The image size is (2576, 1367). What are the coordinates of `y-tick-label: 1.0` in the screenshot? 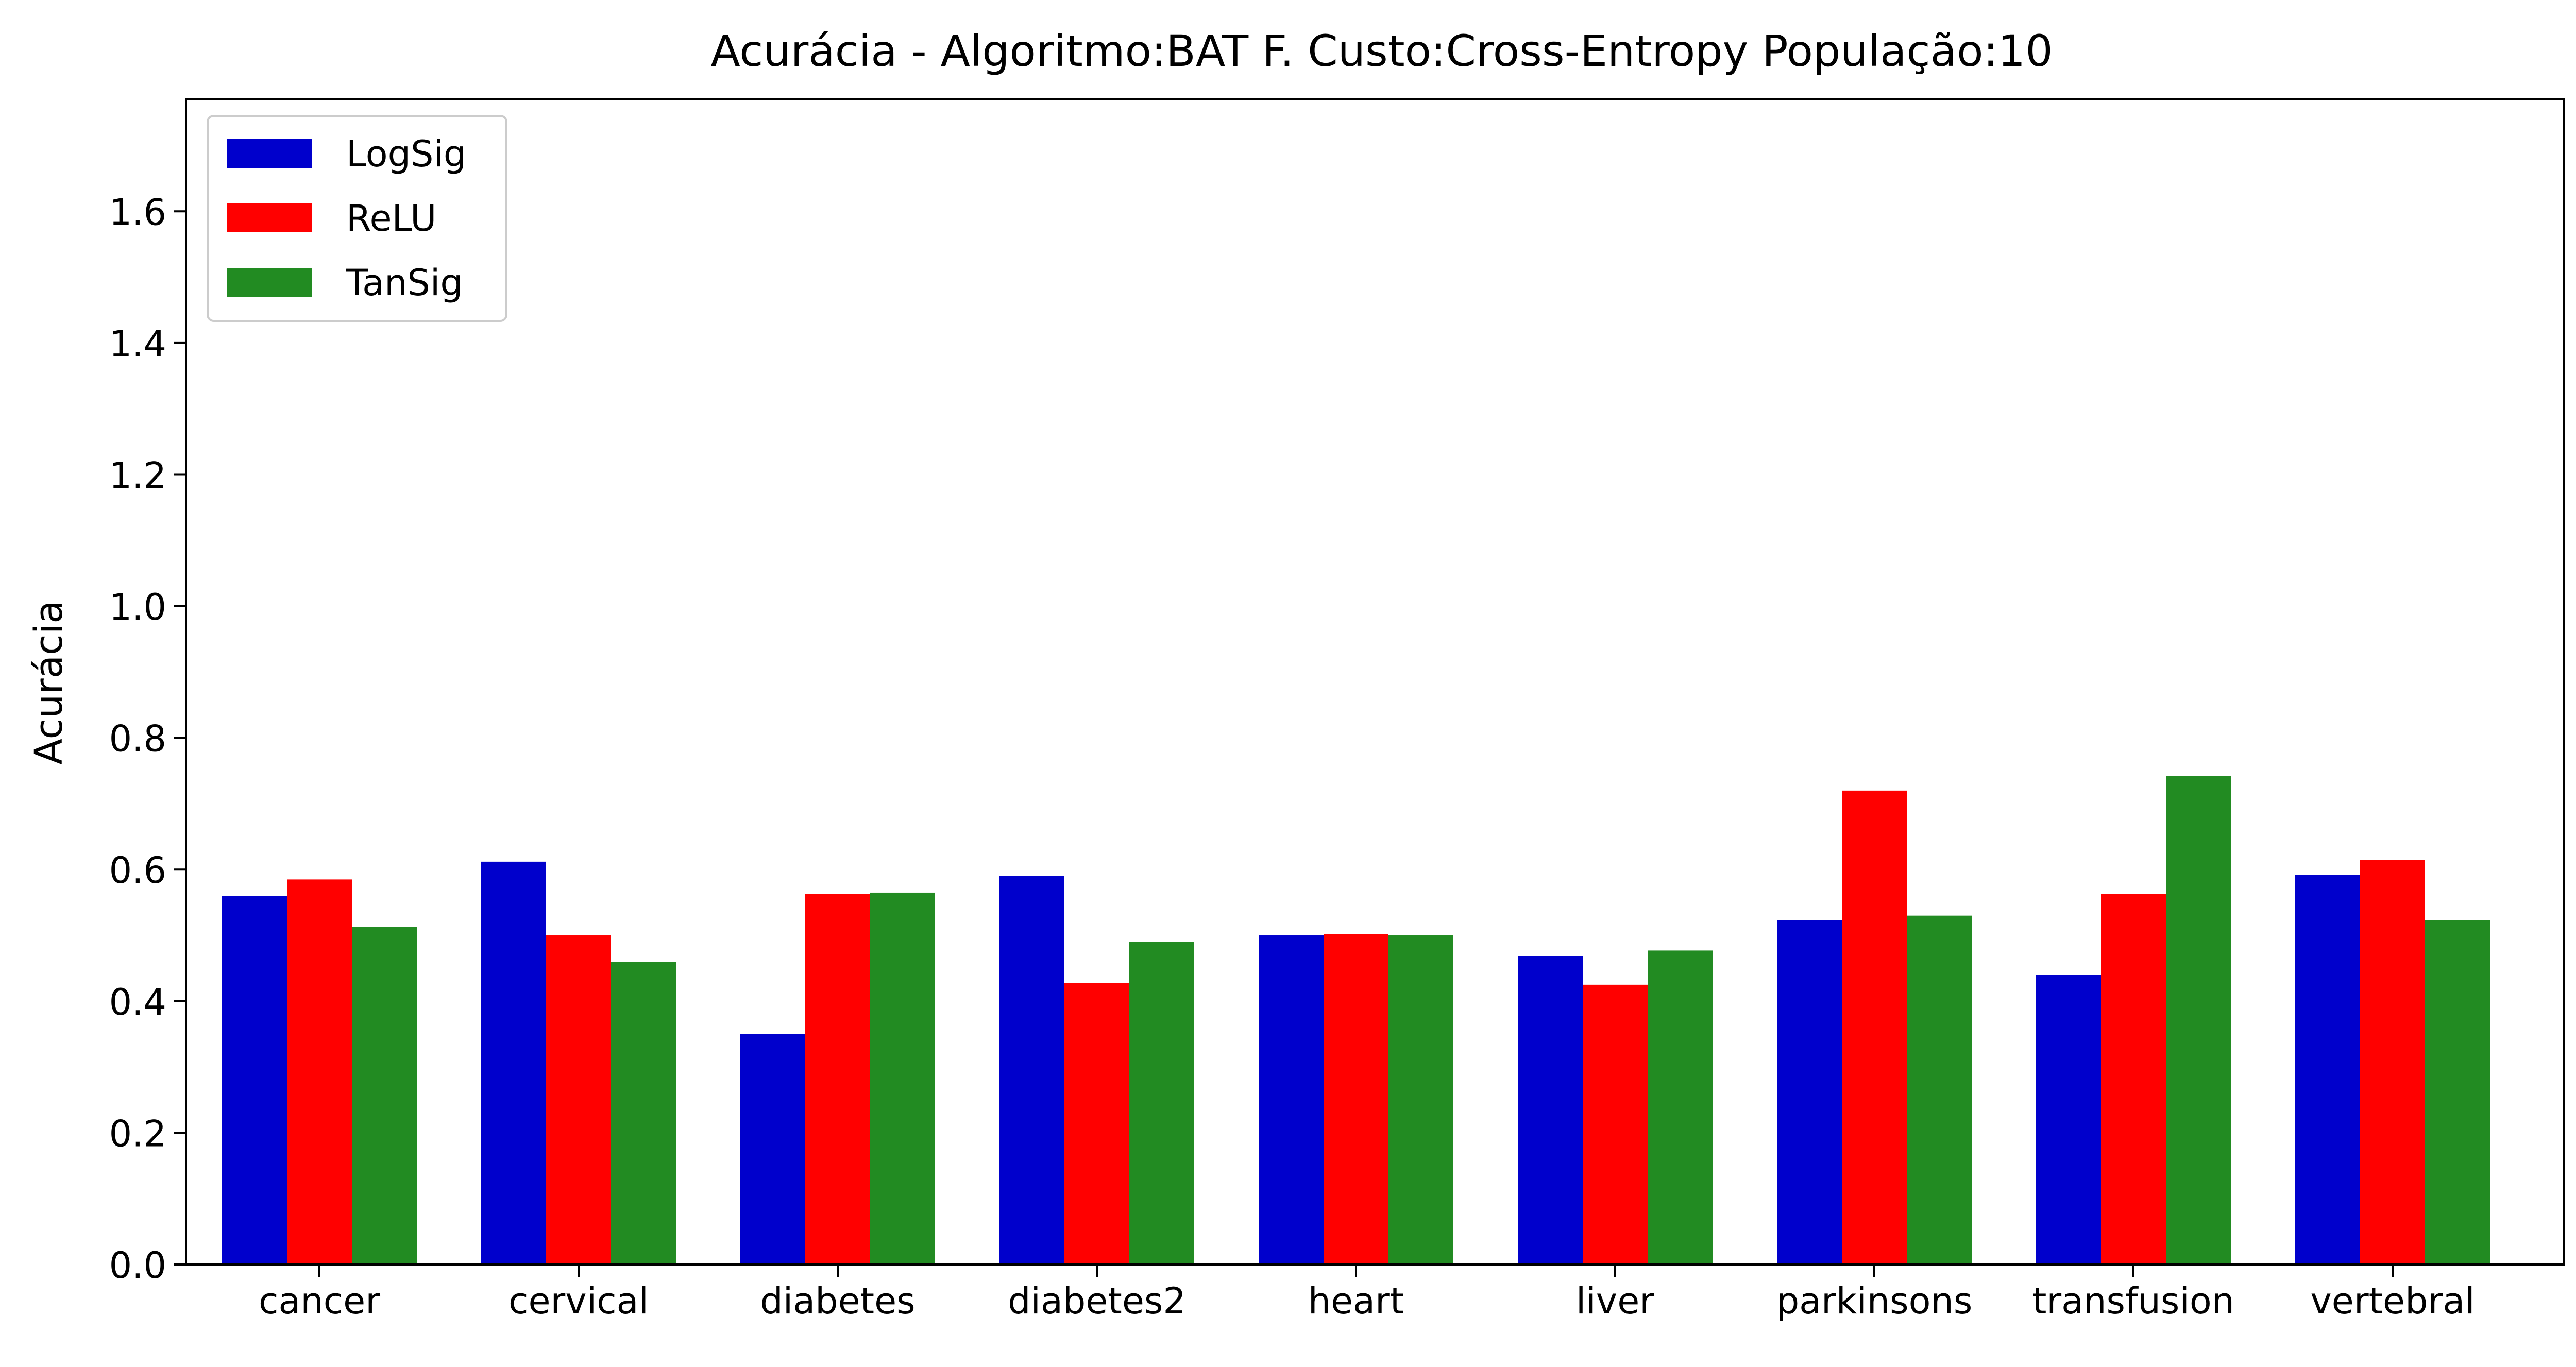 It's located at (137, 607).